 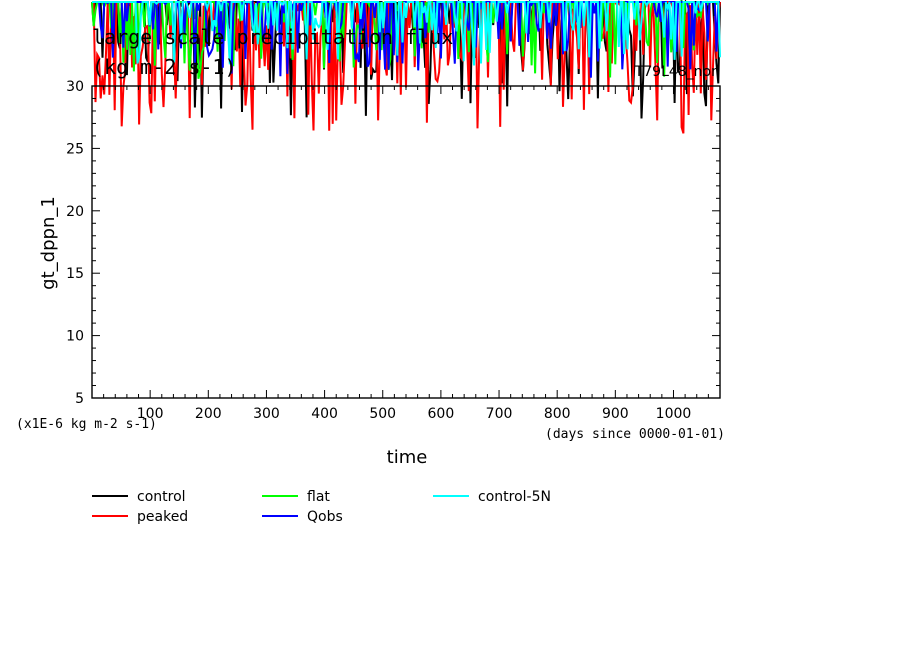 I want to click on x-tick-label: 800, so click(x=557, y=414).